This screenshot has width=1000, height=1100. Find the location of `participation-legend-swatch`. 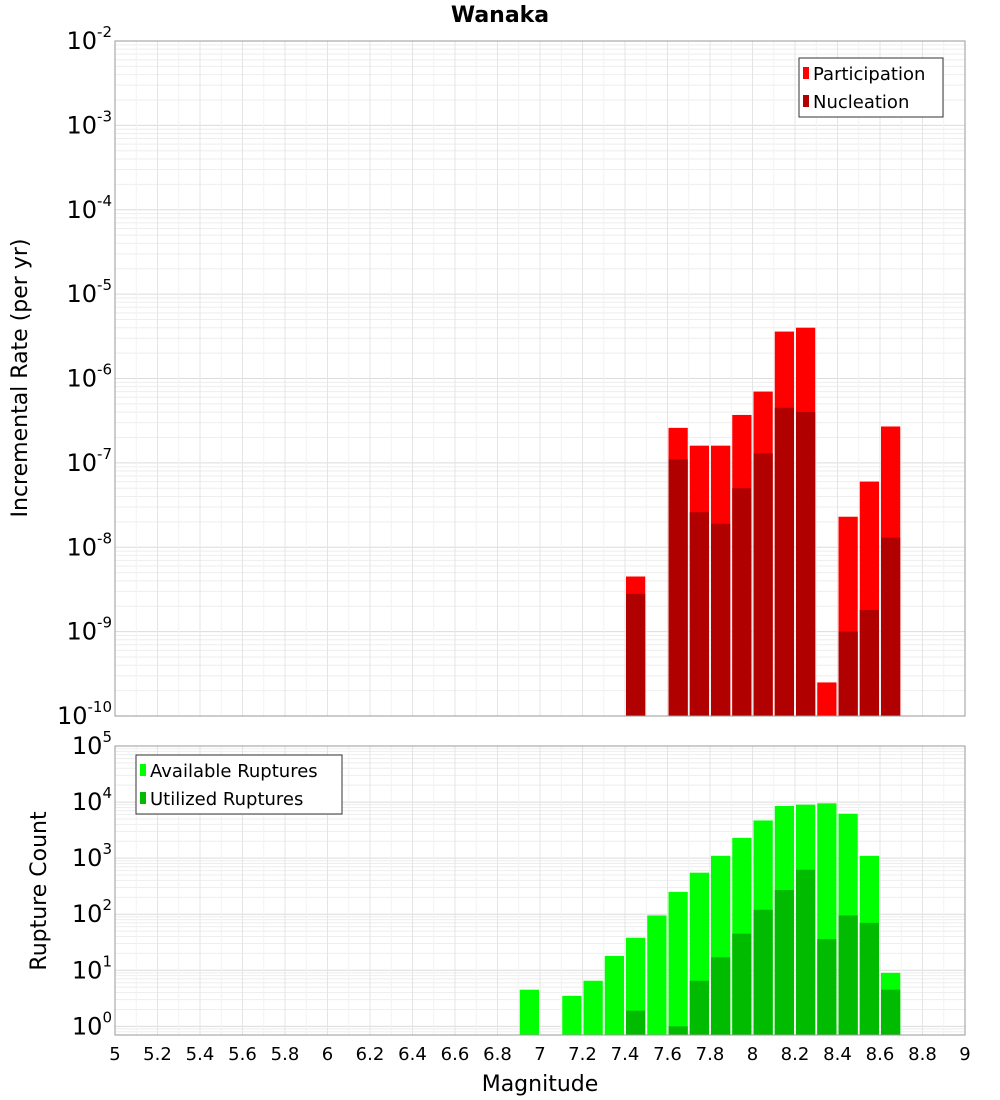

participation-legend-swatch is located at coordinates (806, 73).